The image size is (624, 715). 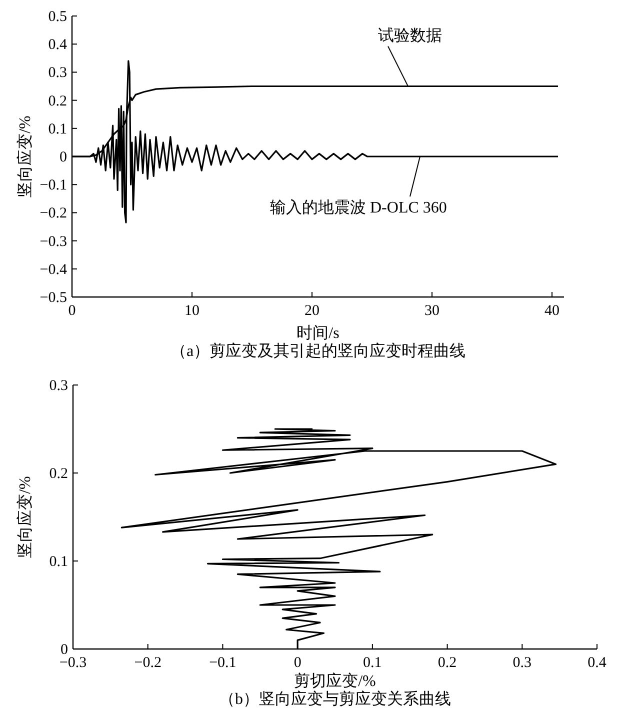 What do you see at coordinates (53, 242) in the screenshot?
I see `y-tick-label: −0.3` at bounding box center [53, 242].